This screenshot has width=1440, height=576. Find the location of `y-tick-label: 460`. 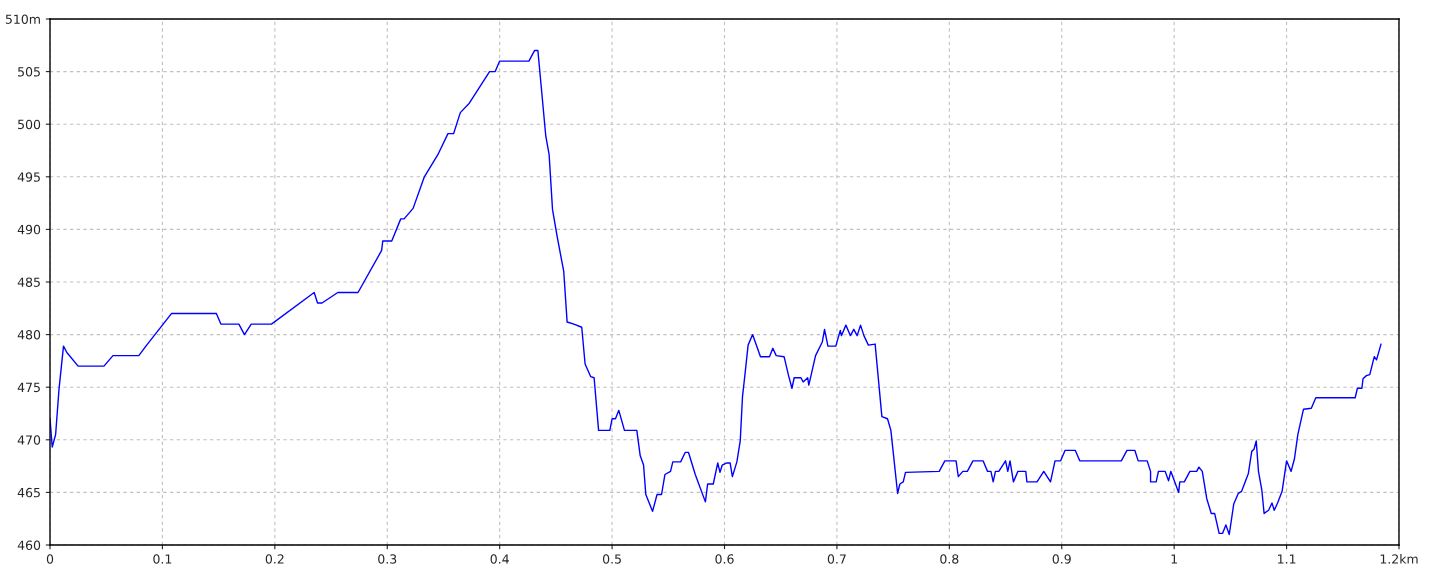

y-tick-label: 460 is located at coordinates (29, 545).